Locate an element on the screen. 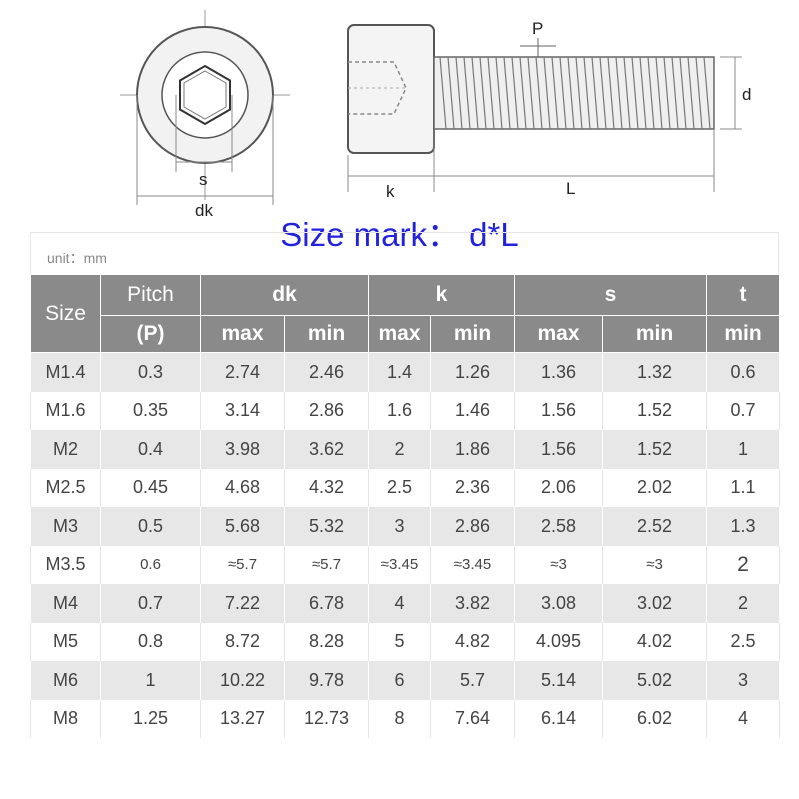 The image size is (799, 799). subheader-t-min: min is located at coordinates (743, 334).